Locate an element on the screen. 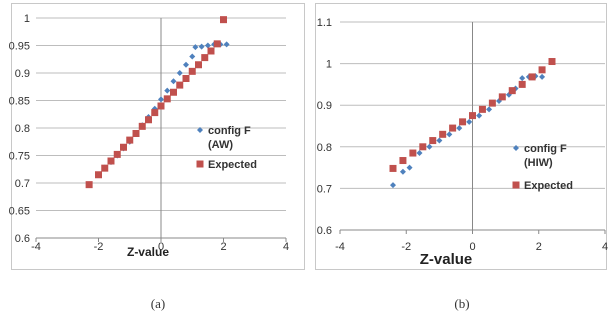  y-tick-label-a: 0.95 is located at coordinates (19, 47).